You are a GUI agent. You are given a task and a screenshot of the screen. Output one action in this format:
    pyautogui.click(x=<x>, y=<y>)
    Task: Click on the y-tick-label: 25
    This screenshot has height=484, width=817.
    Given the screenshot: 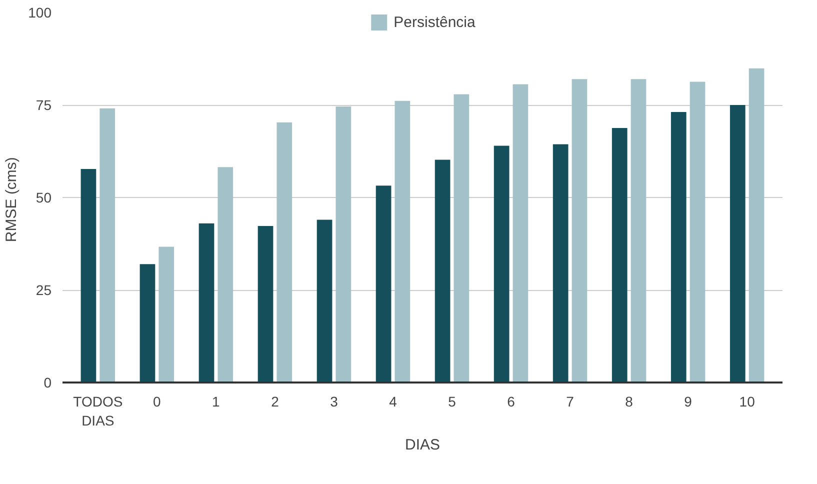 What is the action you would take?
    pyautogui.click(x=44, y=290)
    